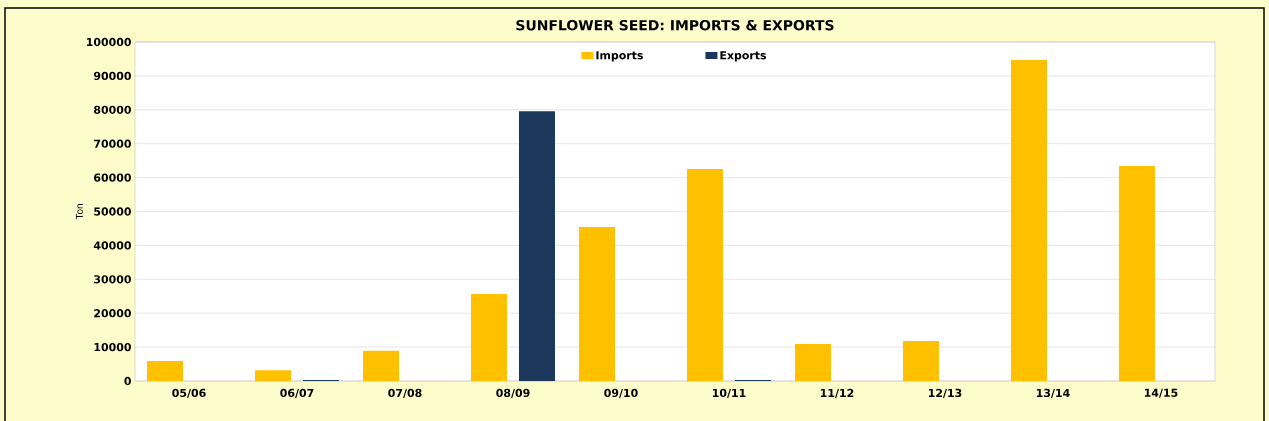  I want to click on y-tick-label: 40000, so click(112, 245).